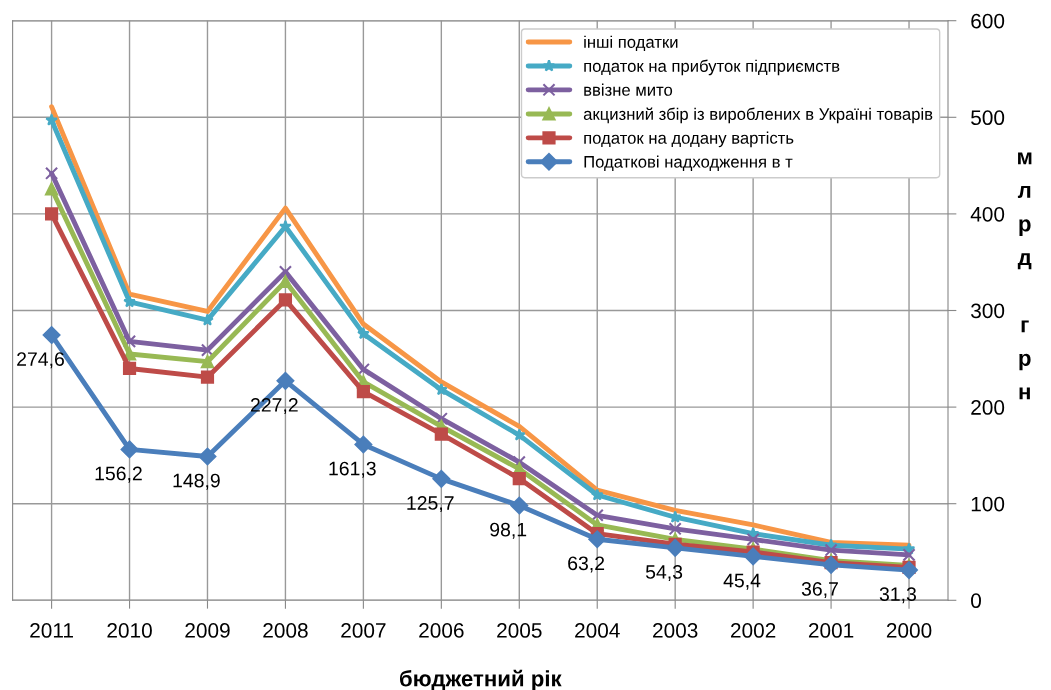 Image resolution: width=1051 pixels, height=690 pixels. What do you see at coordinates (51, 630) in the screenshot?
I see `x-tick-label: 2011` at bounding box center [51, 630].